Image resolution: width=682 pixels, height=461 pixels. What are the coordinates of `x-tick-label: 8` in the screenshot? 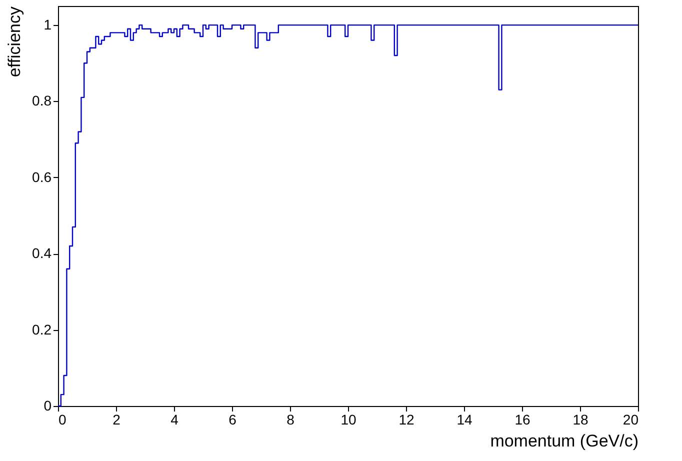 It's located at (290, 420).